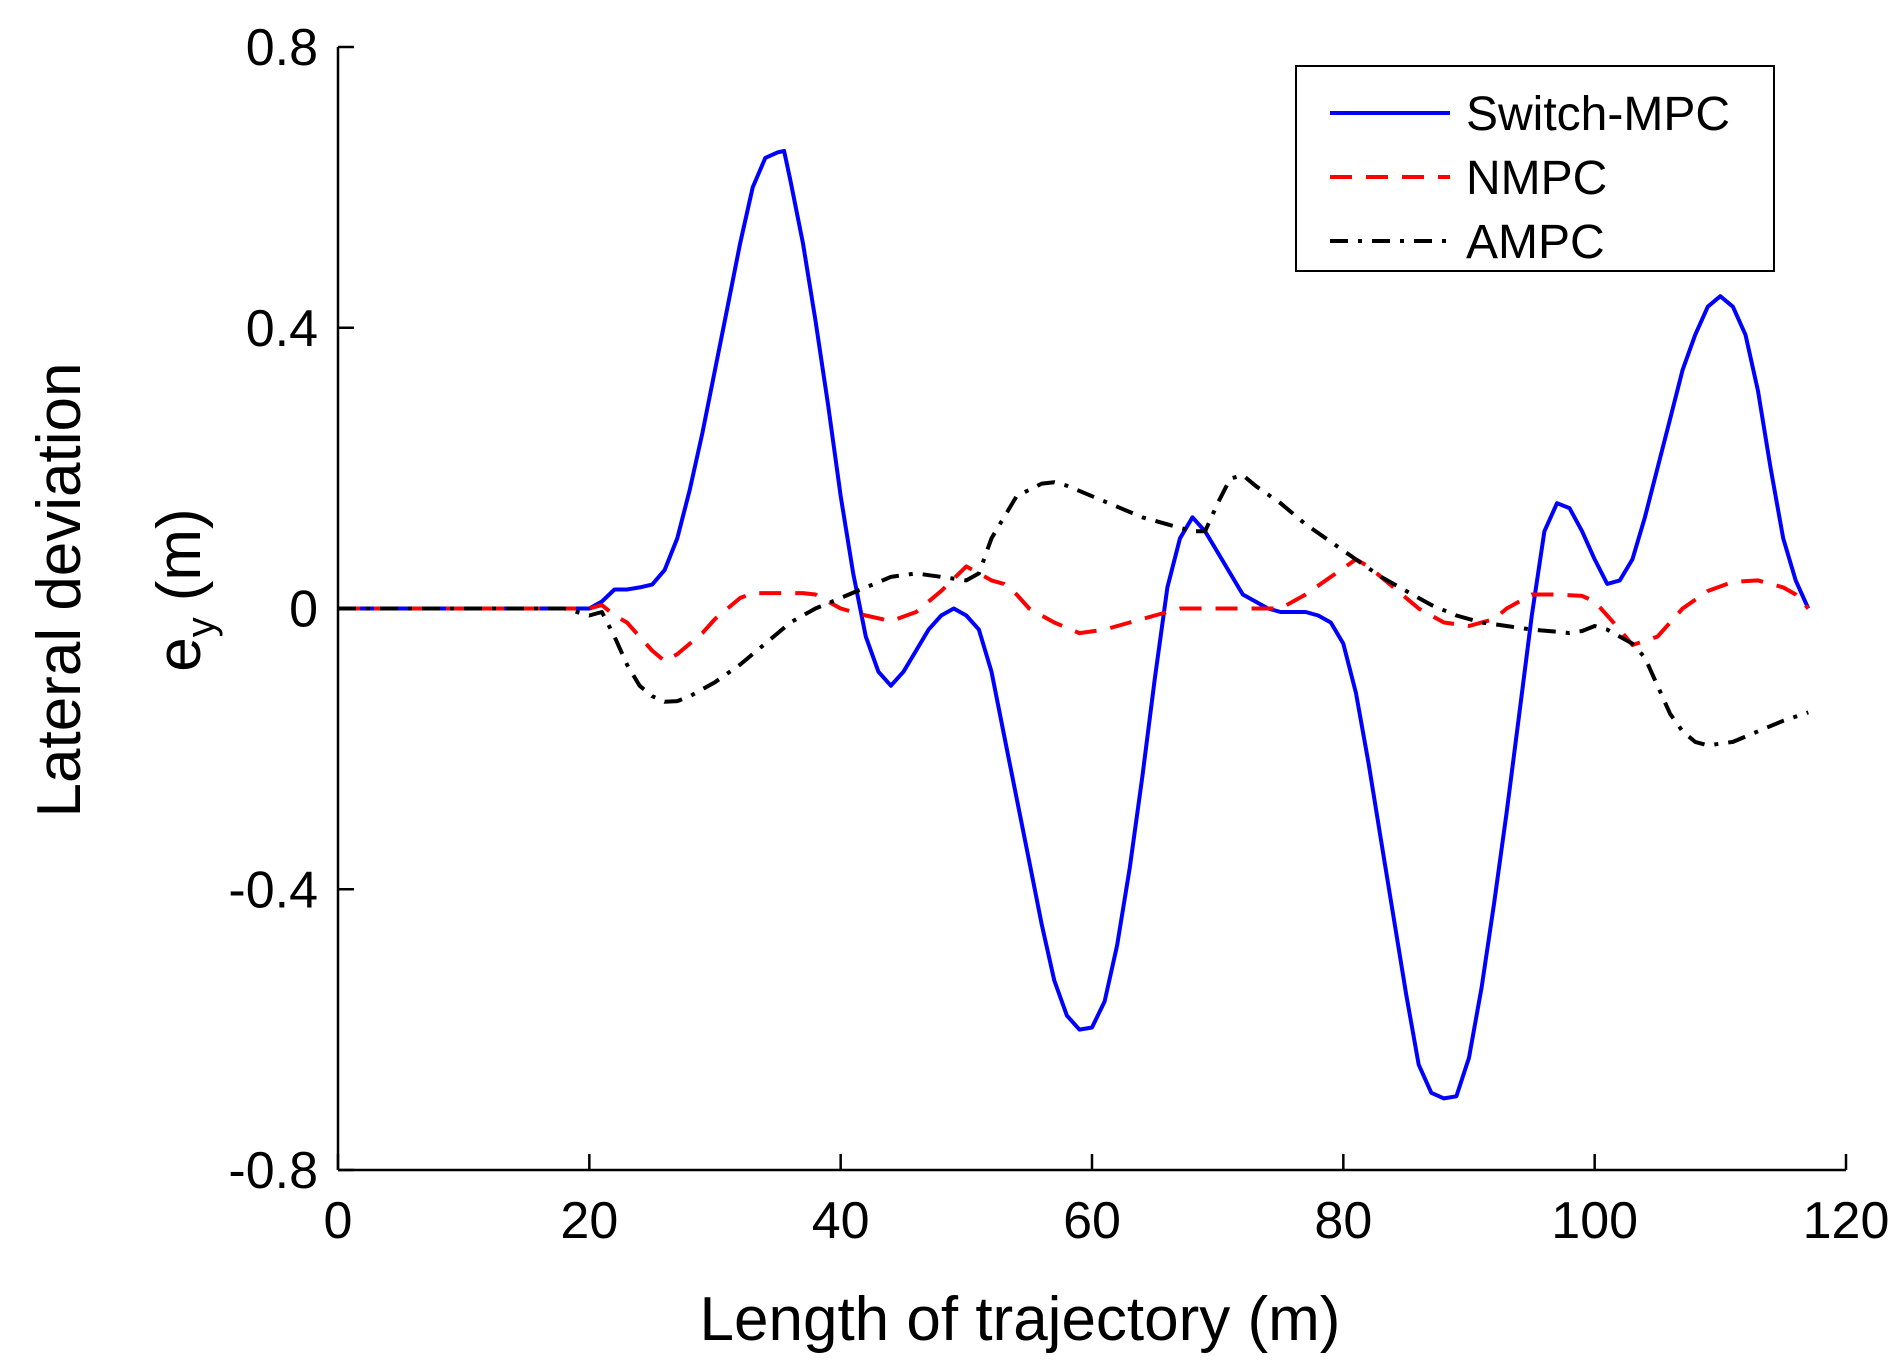 The image size is (1896, 1364). Describe the element at coordinates (1343, 1221) in the screenshot. I see `x-tick-label: 80` at that location.